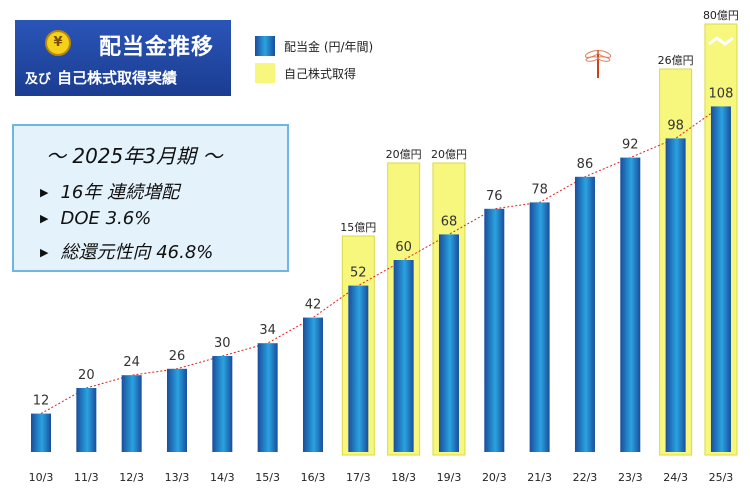  Describe the element at coordinates (131, 477) in the screenshot. I see `x-tick-label: 12/3` at that location.